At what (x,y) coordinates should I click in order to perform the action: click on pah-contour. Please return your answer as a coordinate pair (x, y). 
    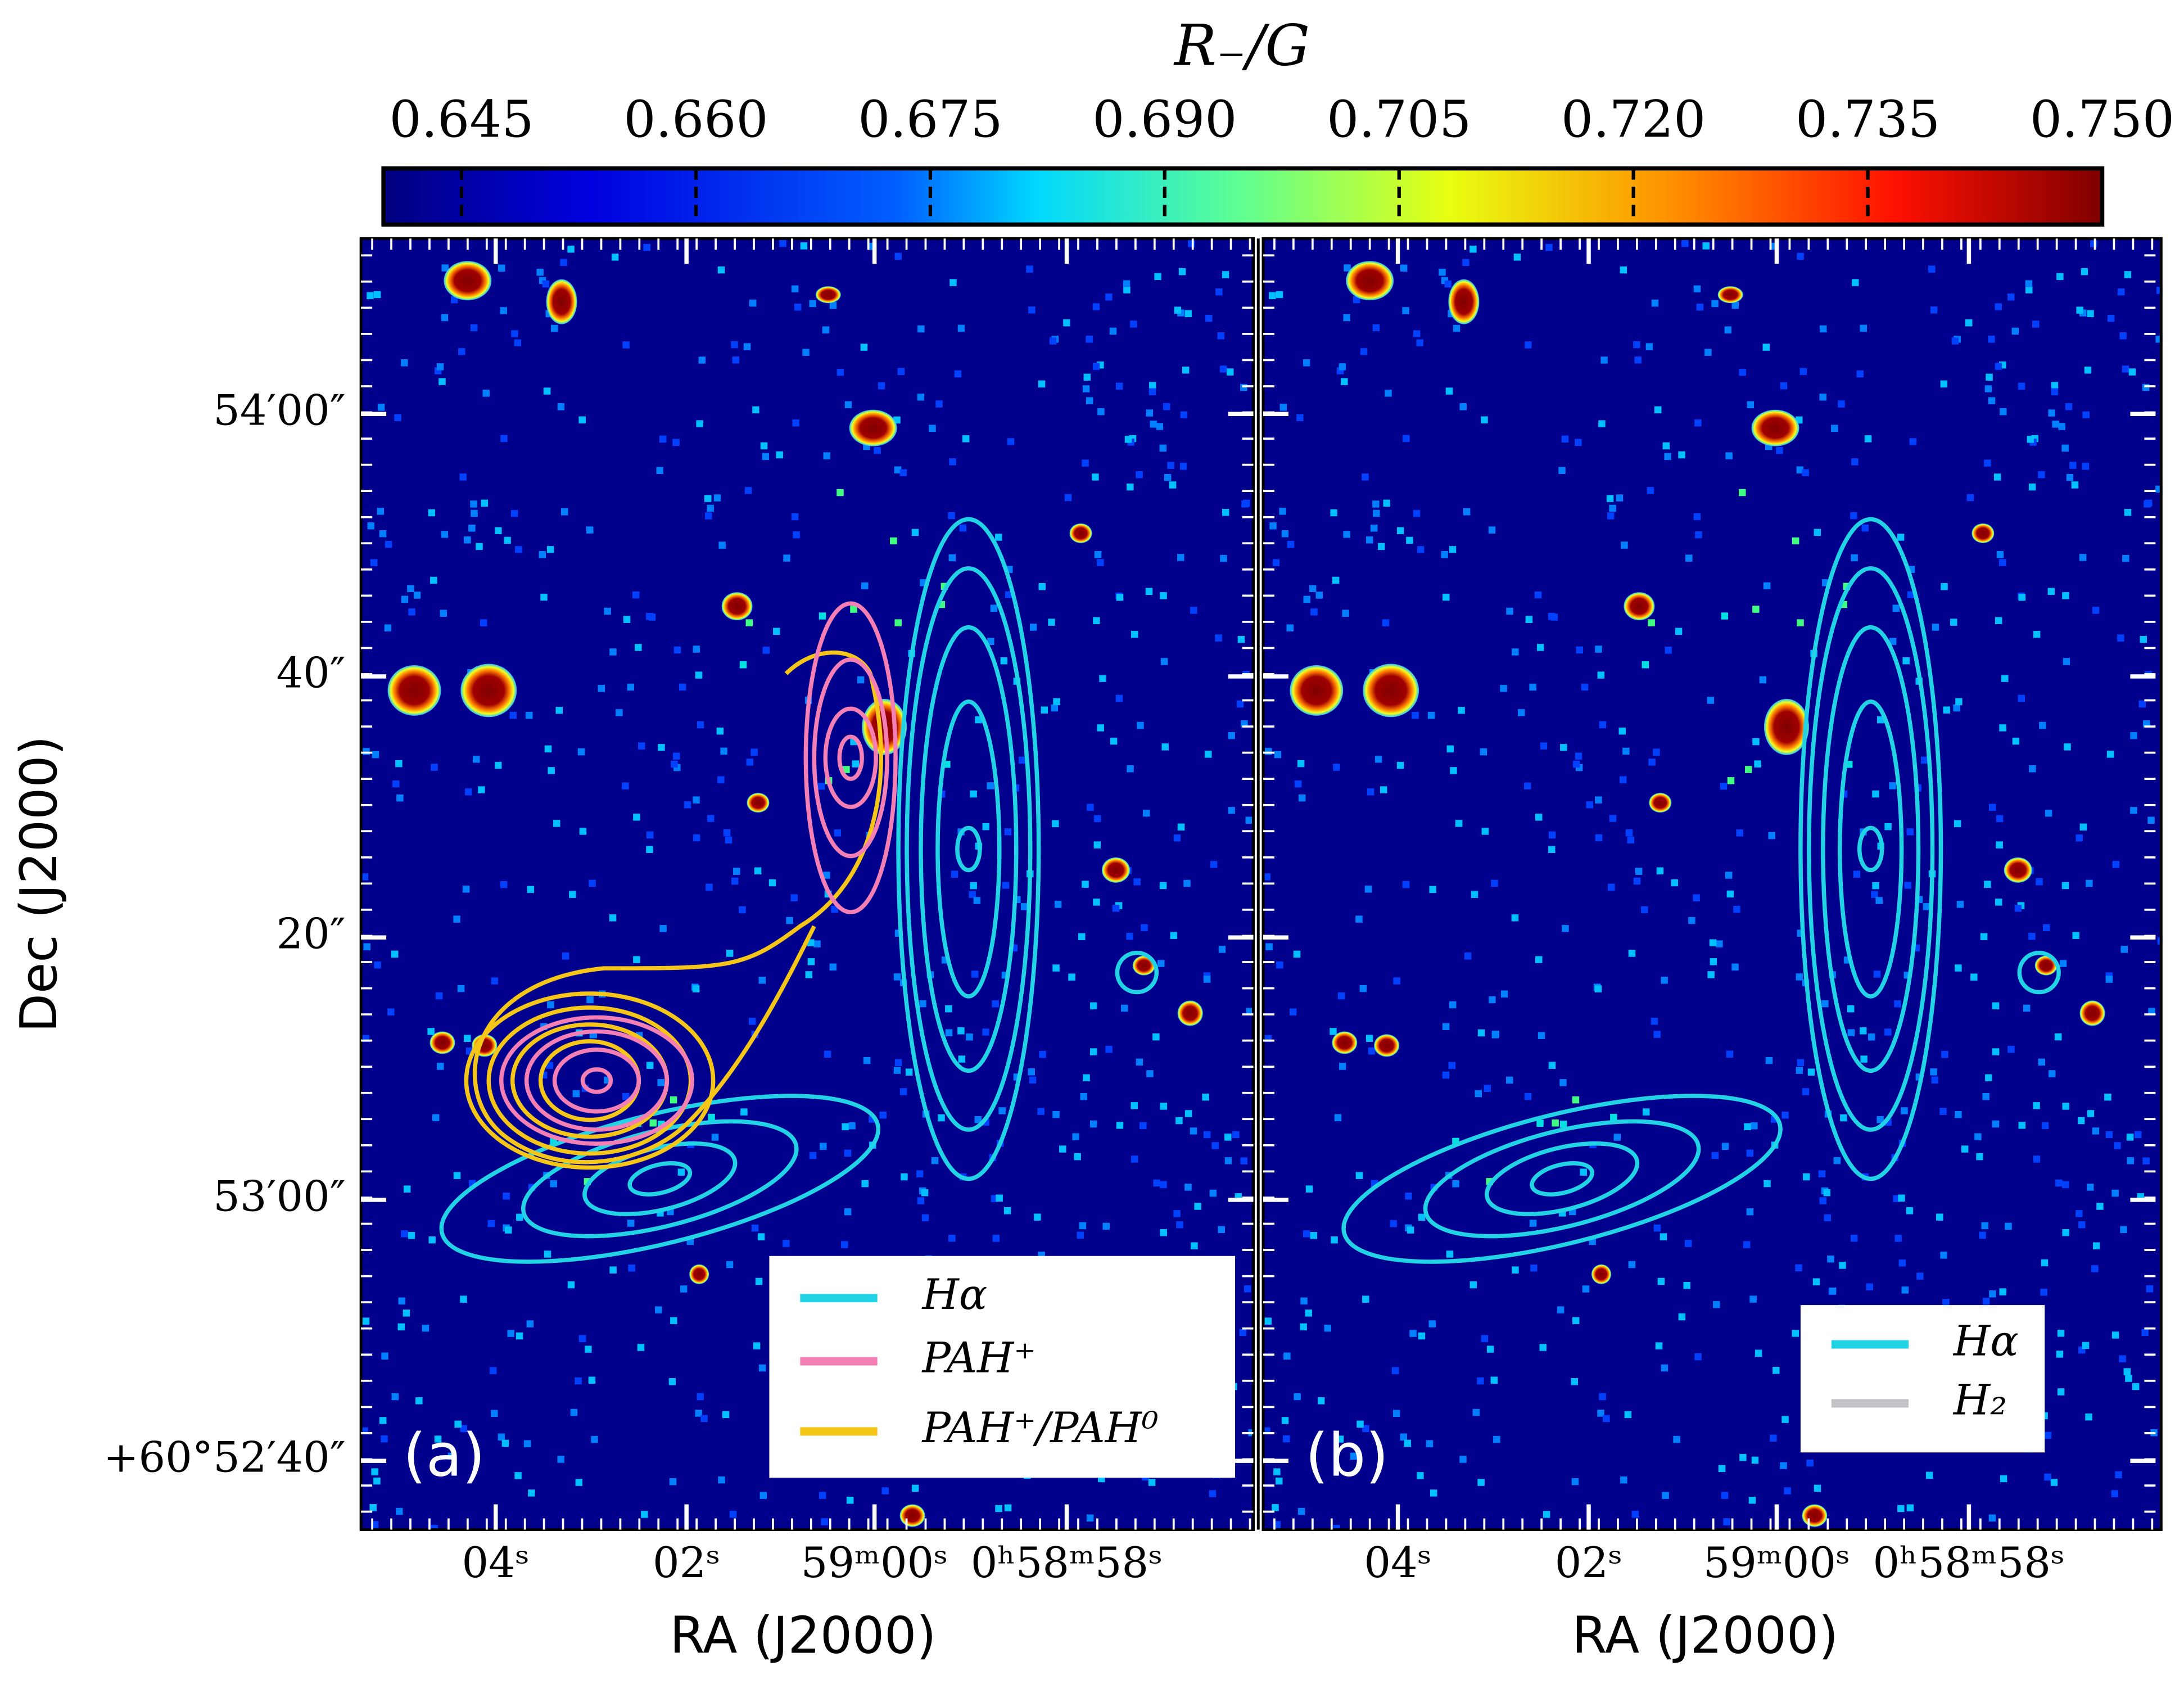
    Looking at the image, I should click on (596, 1080).